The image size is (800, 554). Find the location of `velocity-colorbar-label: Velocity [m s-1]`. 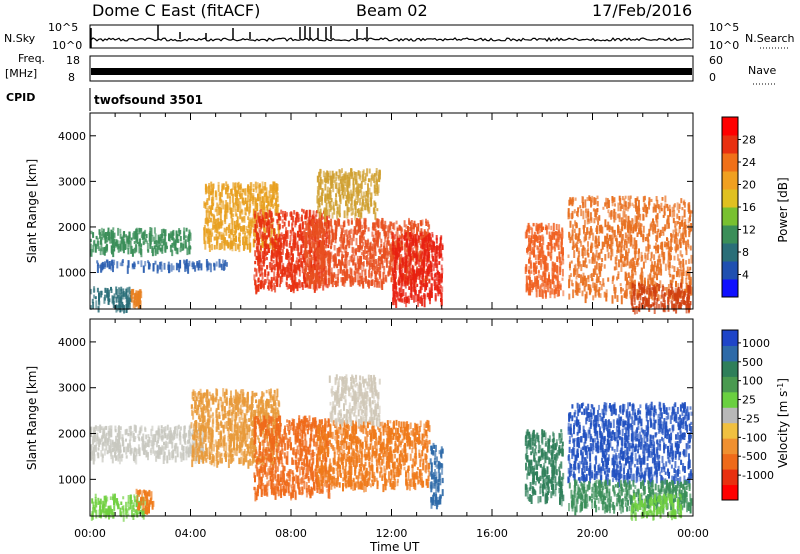

velocity-colorbar-label: Velocity [m s-1] is located at coordinates (783, 423).